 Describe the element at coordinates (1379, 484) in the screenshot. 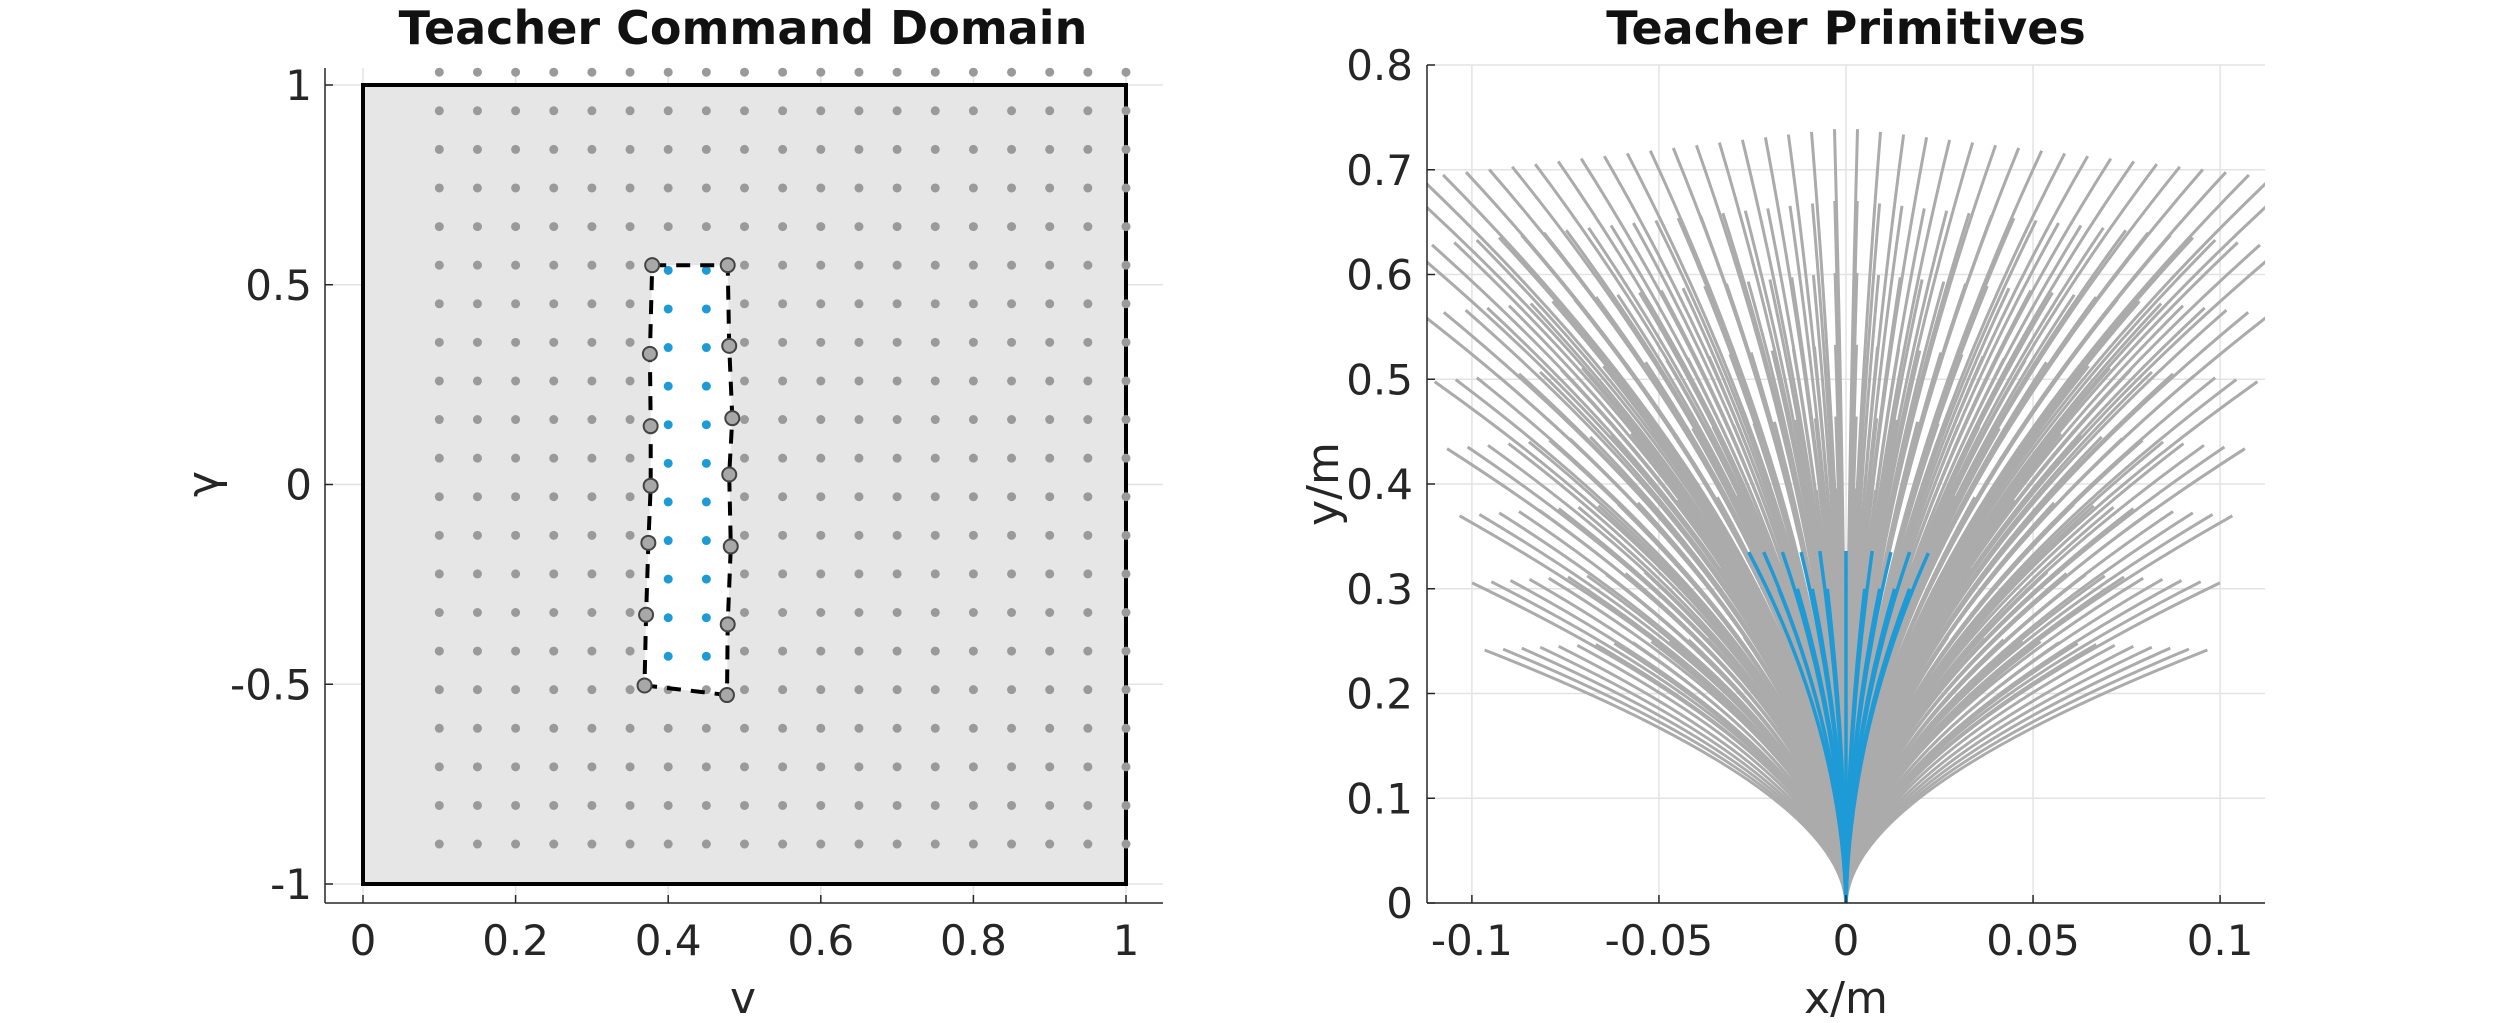

I see `right-y-tick-label: 0.4` at that location.